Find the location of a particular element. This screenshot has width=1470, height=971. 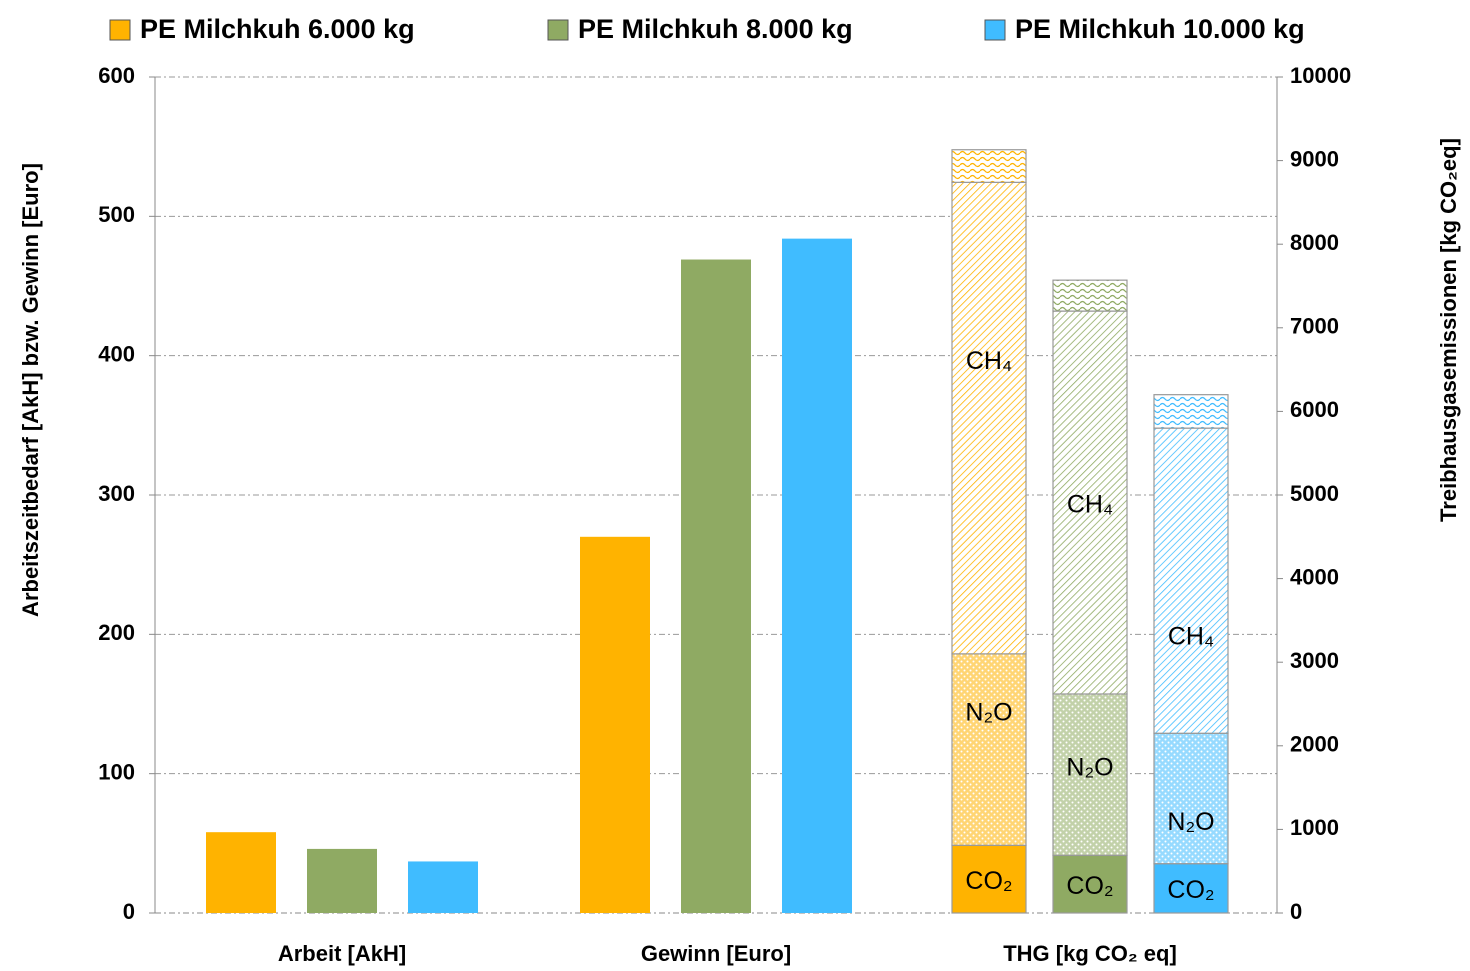

y2-tick-label: 5000 is located at coordinates (1314, 493).